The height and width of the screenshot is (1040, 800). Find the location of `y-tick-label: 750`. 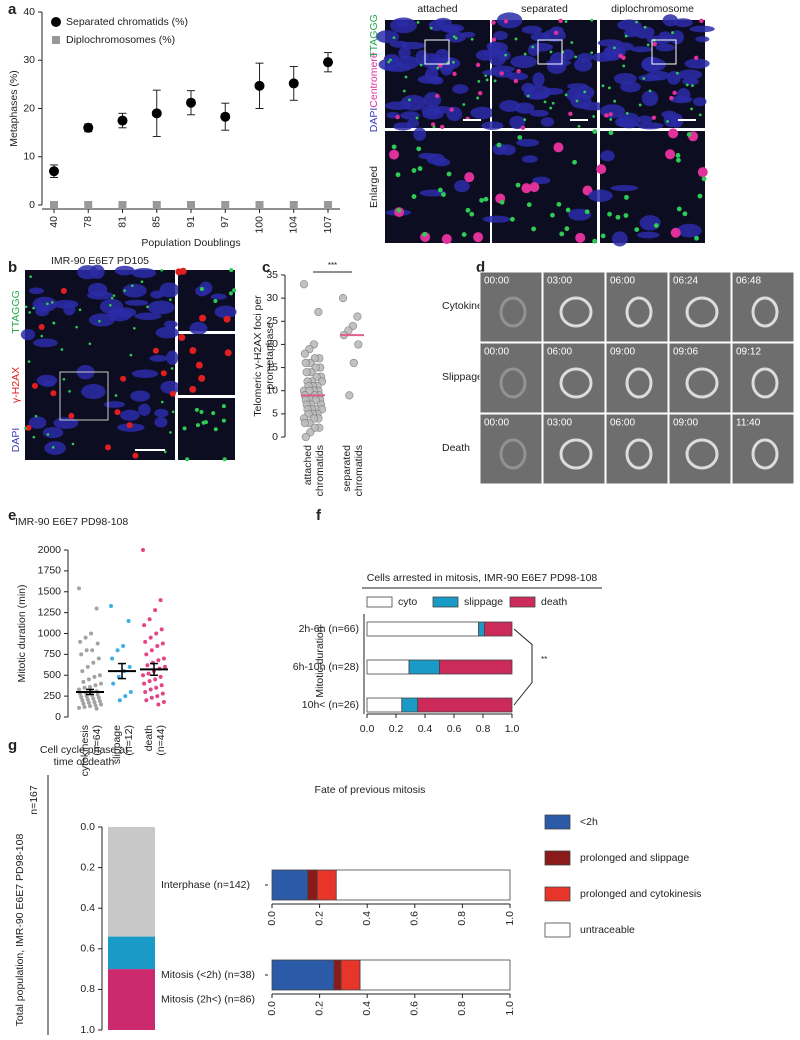

y-tick-label: 750 is located at coordinates (52, 654).